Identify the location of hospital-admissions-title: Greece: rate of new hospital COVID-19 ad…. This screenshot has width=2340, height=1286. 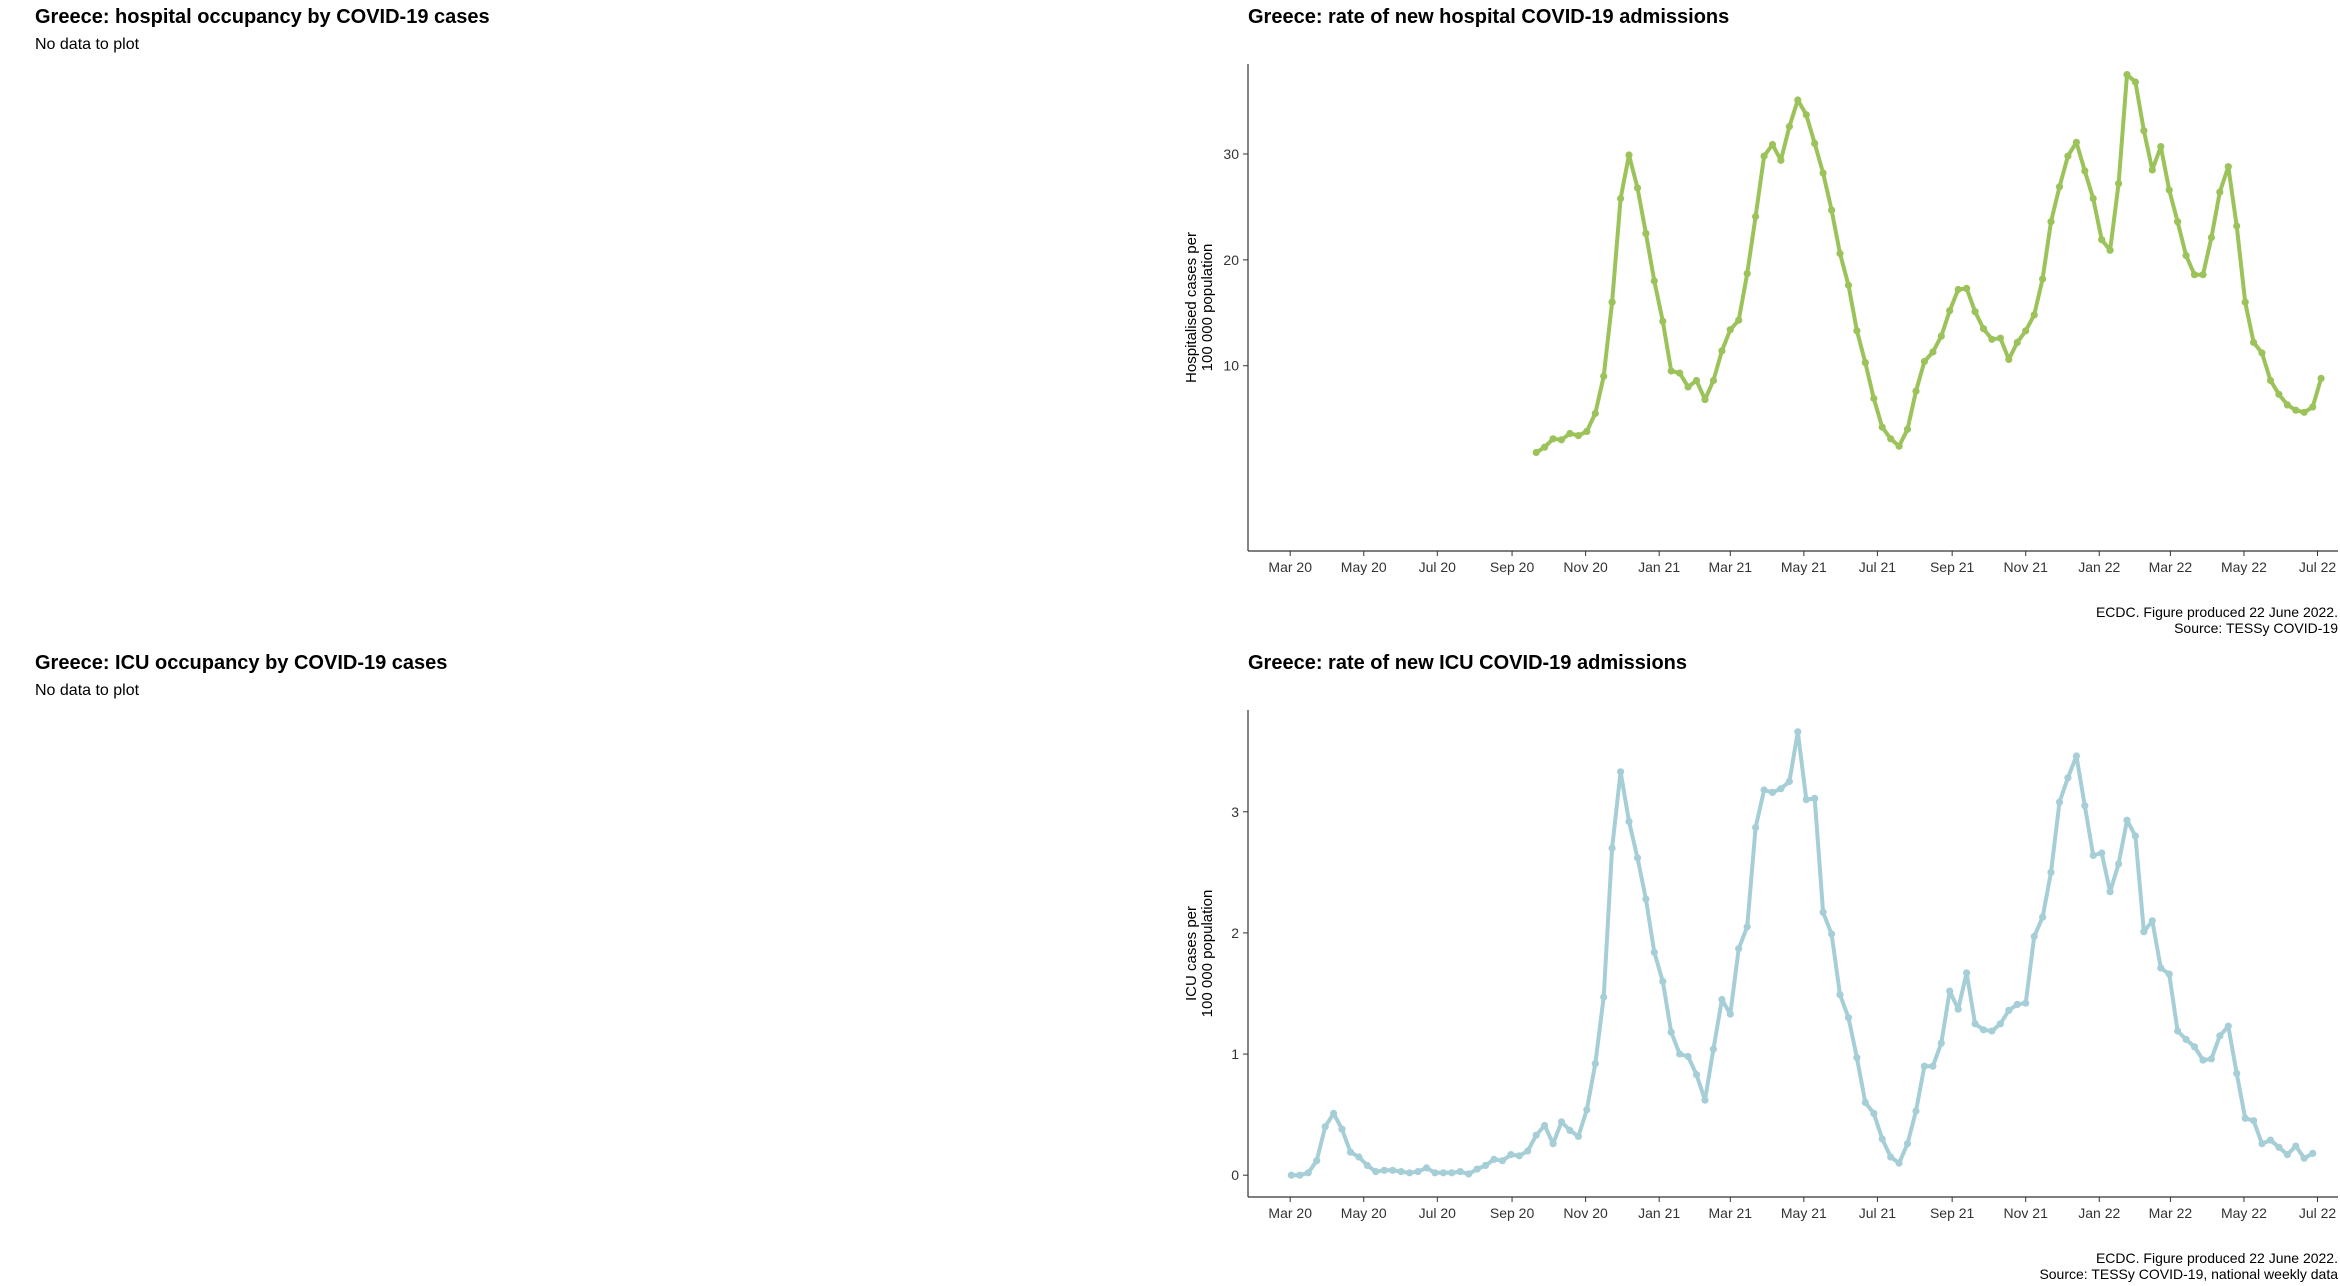
(1489, 17).